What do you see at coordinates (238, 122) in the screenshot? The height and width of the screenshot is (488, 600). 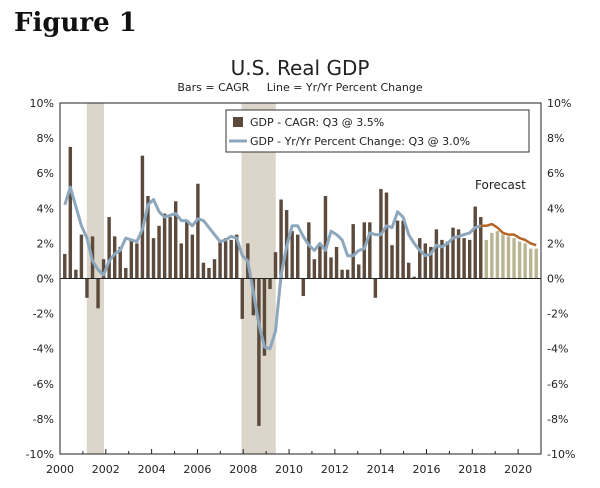 I see `legend-bar-swatch` at bounding box center [238, 122].